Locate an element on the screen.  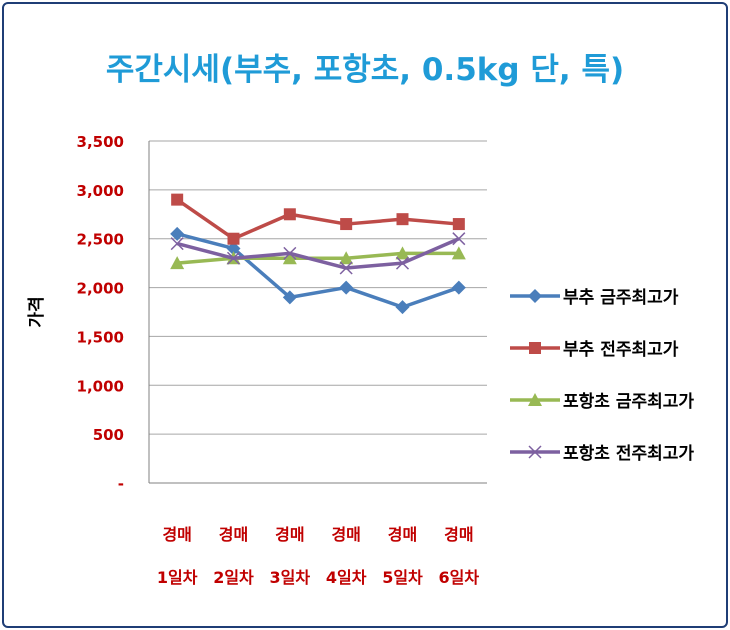
x-tick-label: 6일차 is located at coordinates (459, 577).